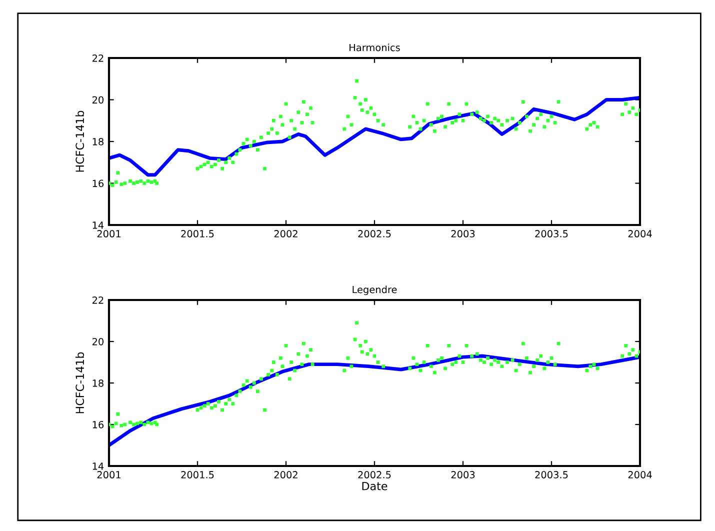 This screenshot has height=531, width=715. What do you see at coordinates (374, 291) in the screenshot?
I see `chart-title: Legendre` at bounding box center [374, 291].